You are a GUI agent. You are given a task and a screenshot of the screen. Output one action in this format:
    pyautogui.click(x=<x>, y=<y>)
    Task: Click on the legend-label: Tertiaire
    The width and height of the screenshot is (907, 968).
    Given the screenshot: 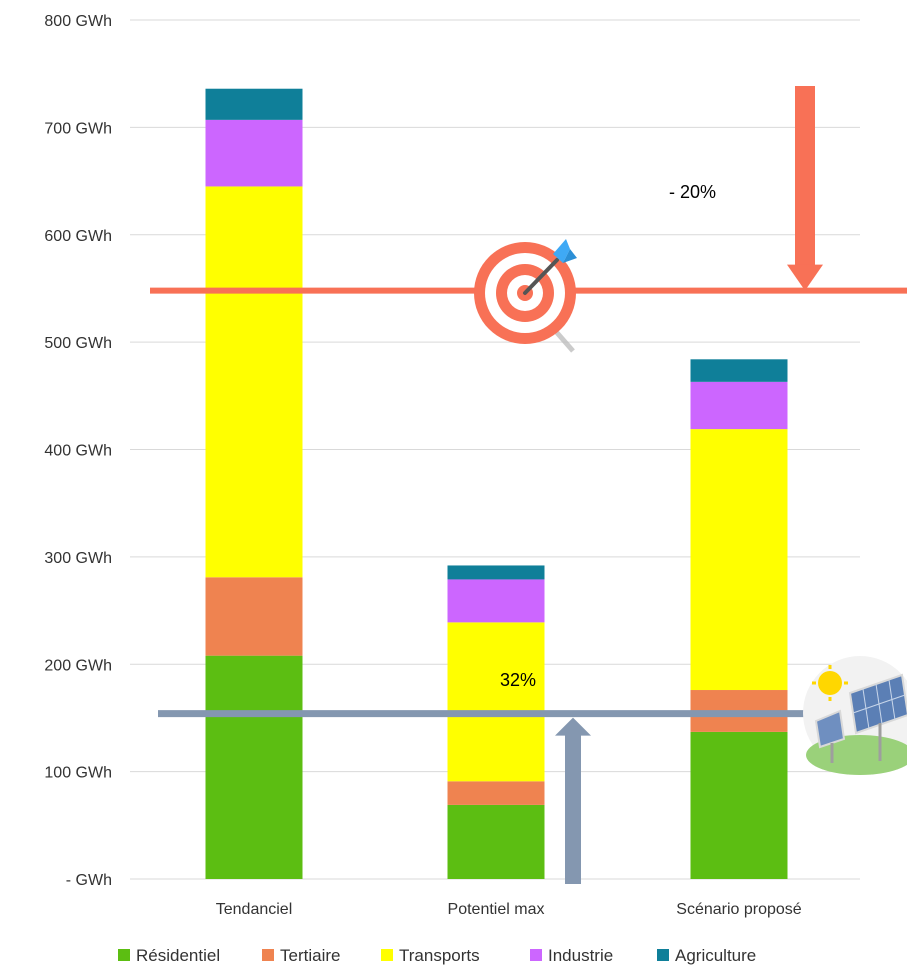 What is the action you would take?
    pyautogui.click(x=310, y=955)
    